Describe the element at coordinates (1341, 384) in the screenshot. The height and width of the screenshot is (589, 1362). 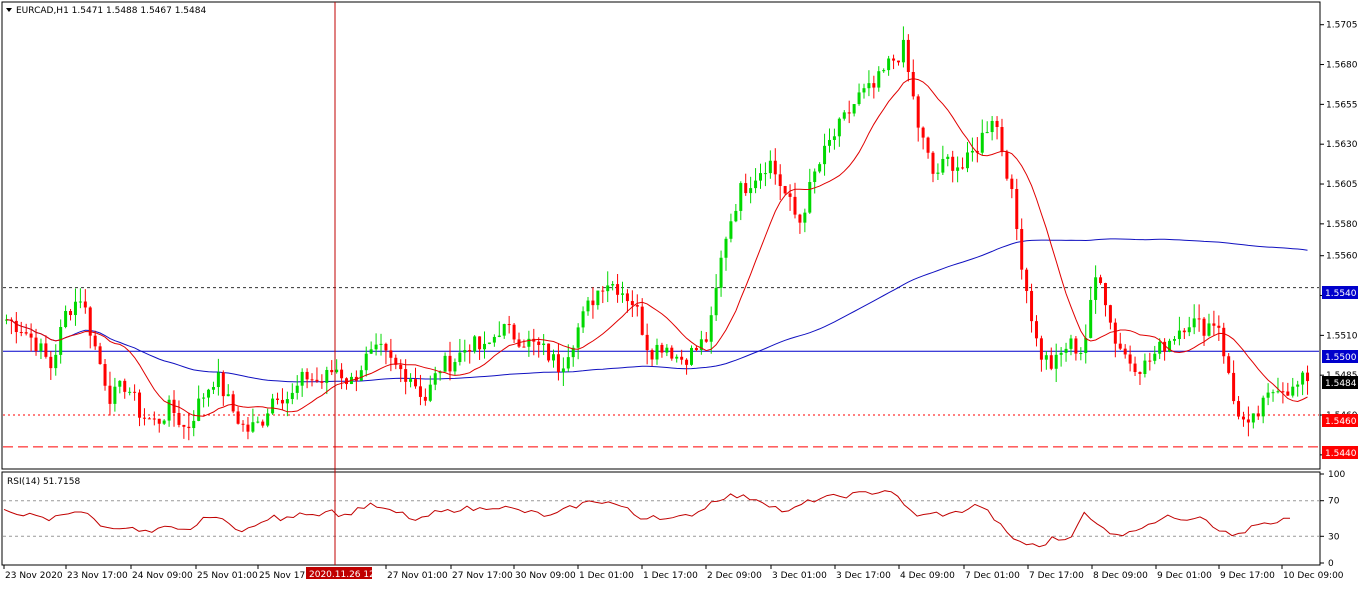
I see `svg-text: 1.5484` at that location.